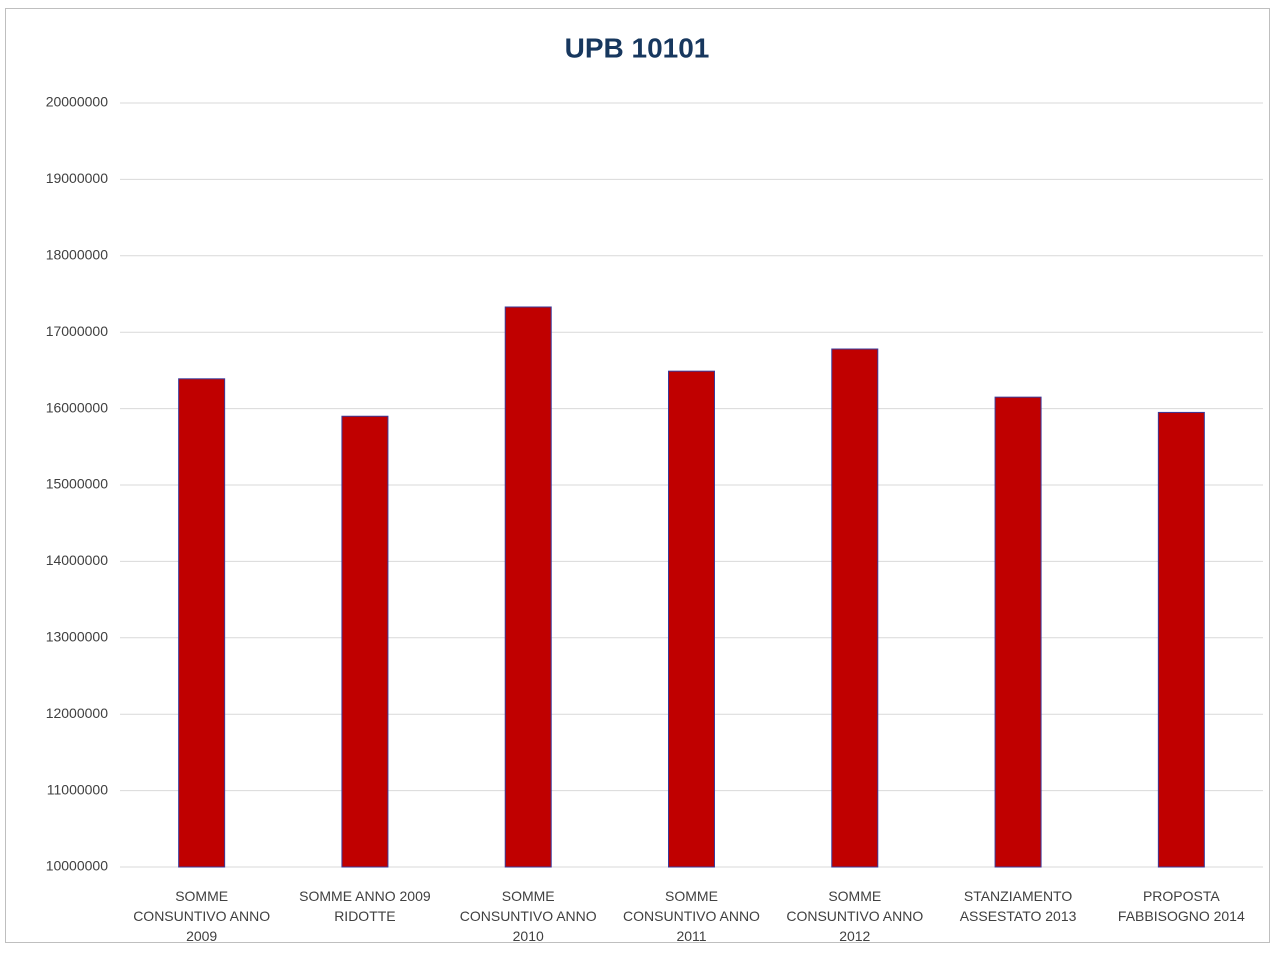  What do you see at coordinates (855, 916) in the screenshot?
I see `x-tick-label: SOMME CONSUNTIVO ANNO 2012` at bounding box center [855, 916].